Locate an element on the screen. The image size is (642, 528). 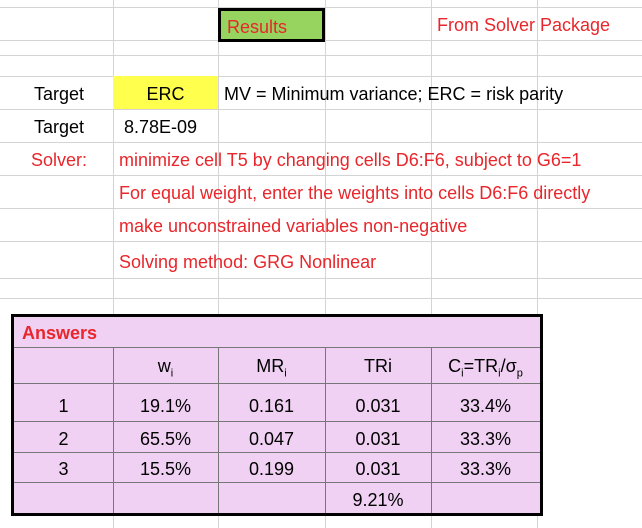
header-c-sigma: σ is located at coordinates (511, 366).